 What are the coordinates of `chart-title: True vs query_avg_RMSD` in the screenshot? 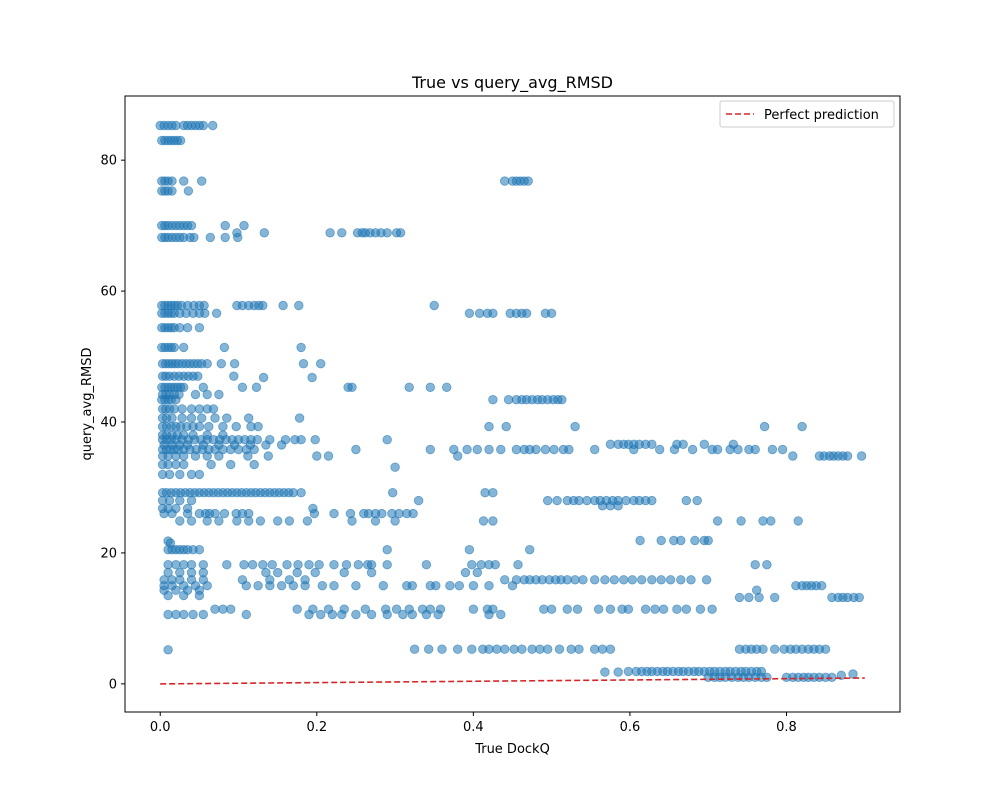 It's located at (512, 83).